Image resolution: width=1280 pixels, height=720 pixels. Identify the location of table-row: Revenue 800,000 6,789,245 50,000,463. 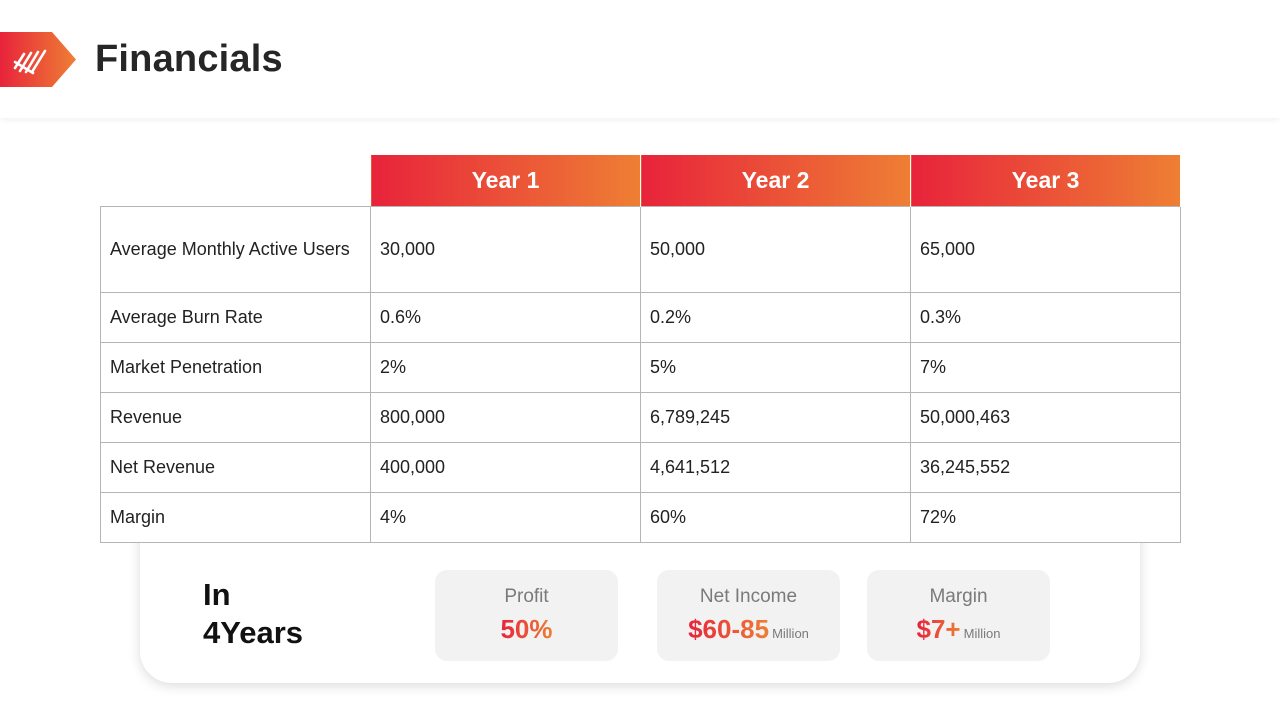
(640, 417).